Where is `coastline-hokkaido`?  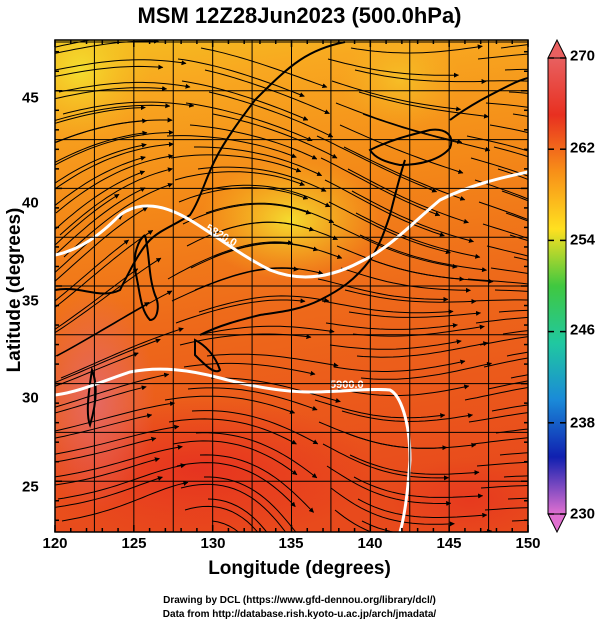
coastline-hokkaido is located at coordinates (410, 147).